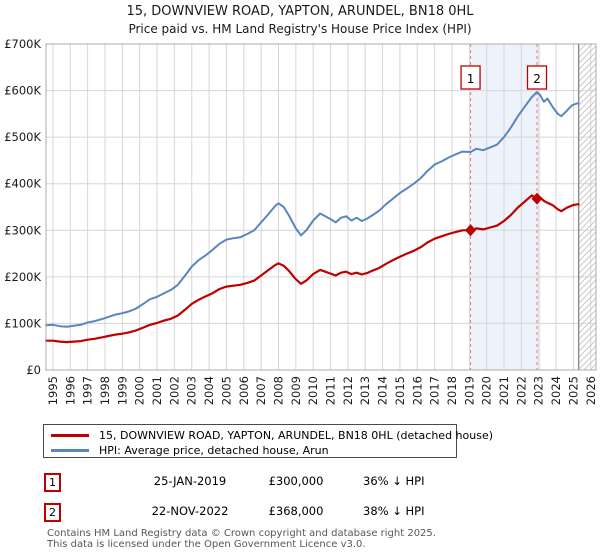 The image size is (600, 560). What do you see at coordinates (383, 390) in the screenshot?
I see `svg-text: 2014` at bounding box center [383, 390].